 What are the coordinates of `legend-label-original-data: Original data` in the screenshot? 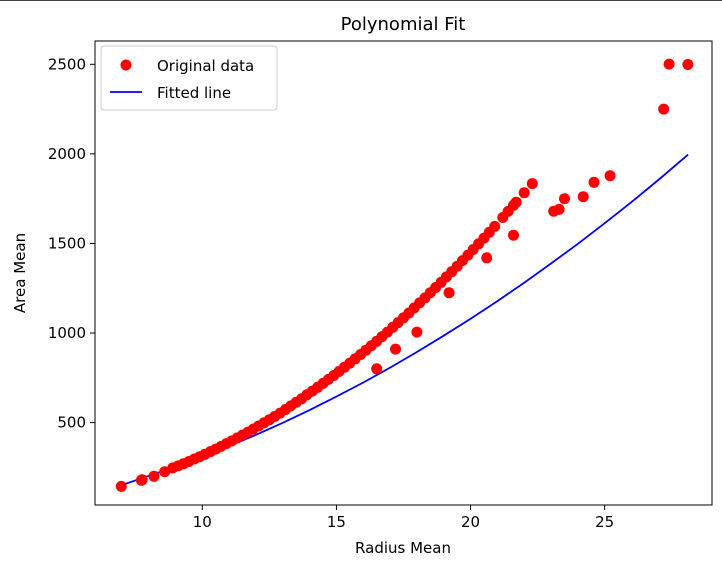 It's located at (205, 66).